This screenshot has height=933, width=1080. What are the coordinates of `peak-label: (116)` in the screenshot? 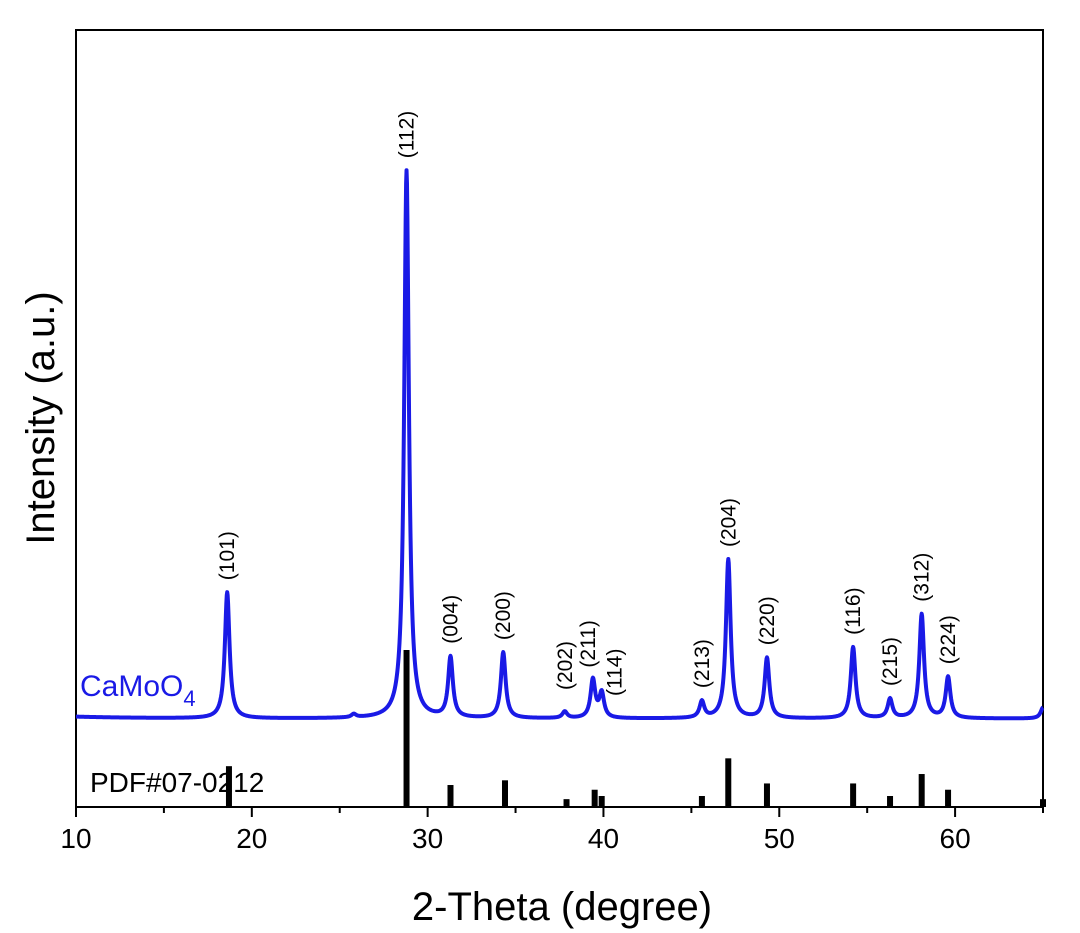 It's located at (853, 610).